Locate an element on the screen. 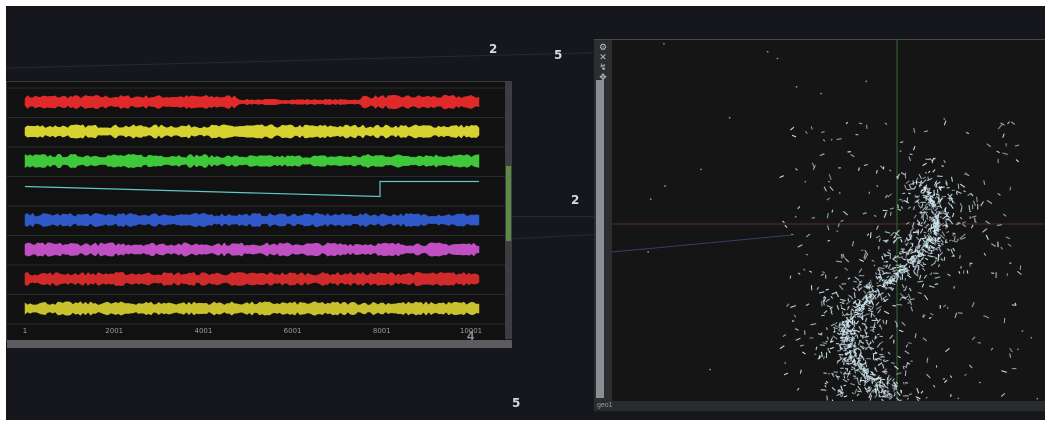 This screenshot has height=426, width=1051. chop-x-tick-label: 2001 is located at coordinates (114, 331).